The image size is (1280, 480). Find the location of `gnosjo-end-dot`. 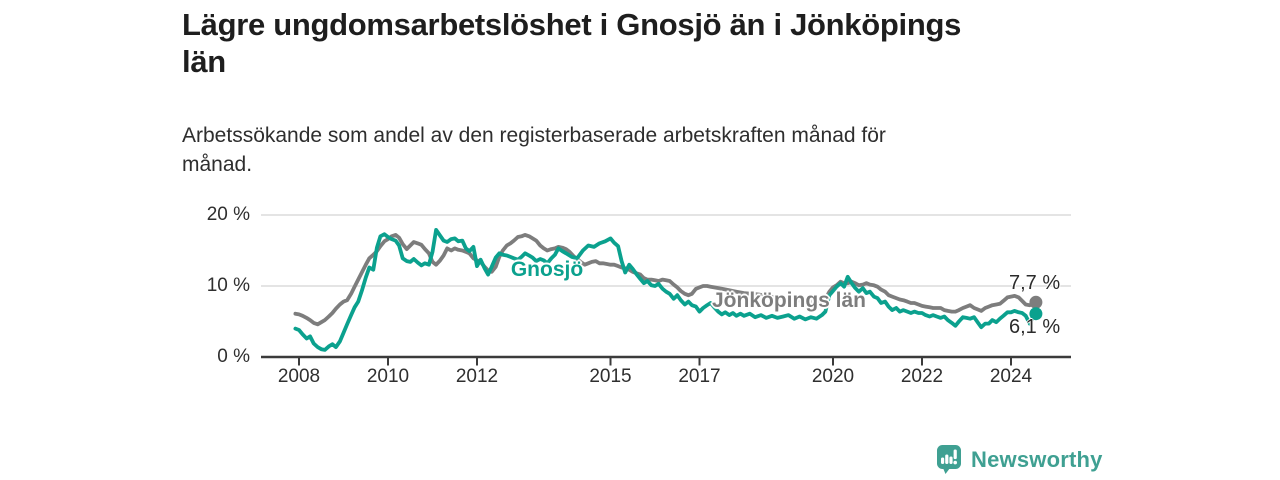

gnosjo-end-dot is located at coordinates (1036, 314).